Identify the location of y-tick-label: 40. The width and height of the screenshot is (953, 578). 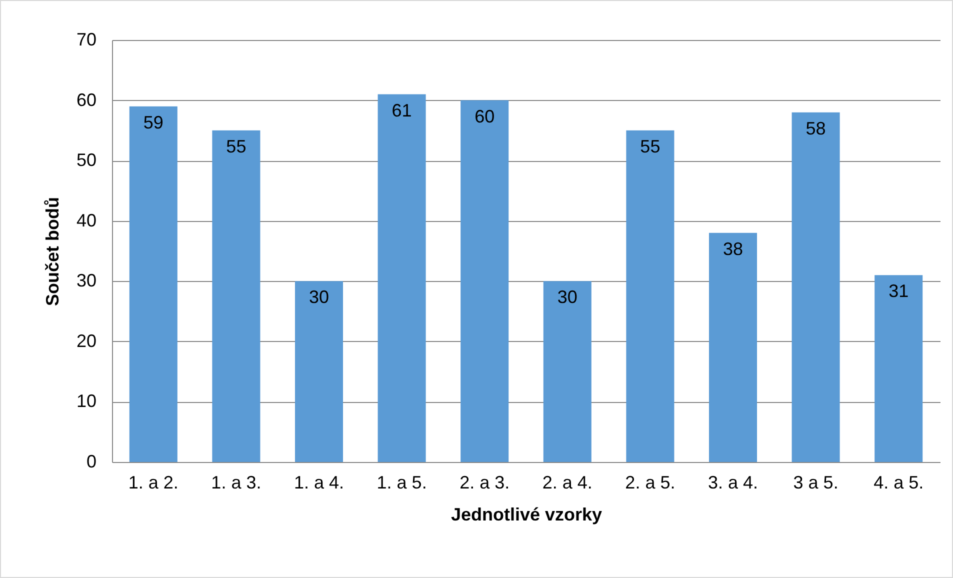
(86, 220).